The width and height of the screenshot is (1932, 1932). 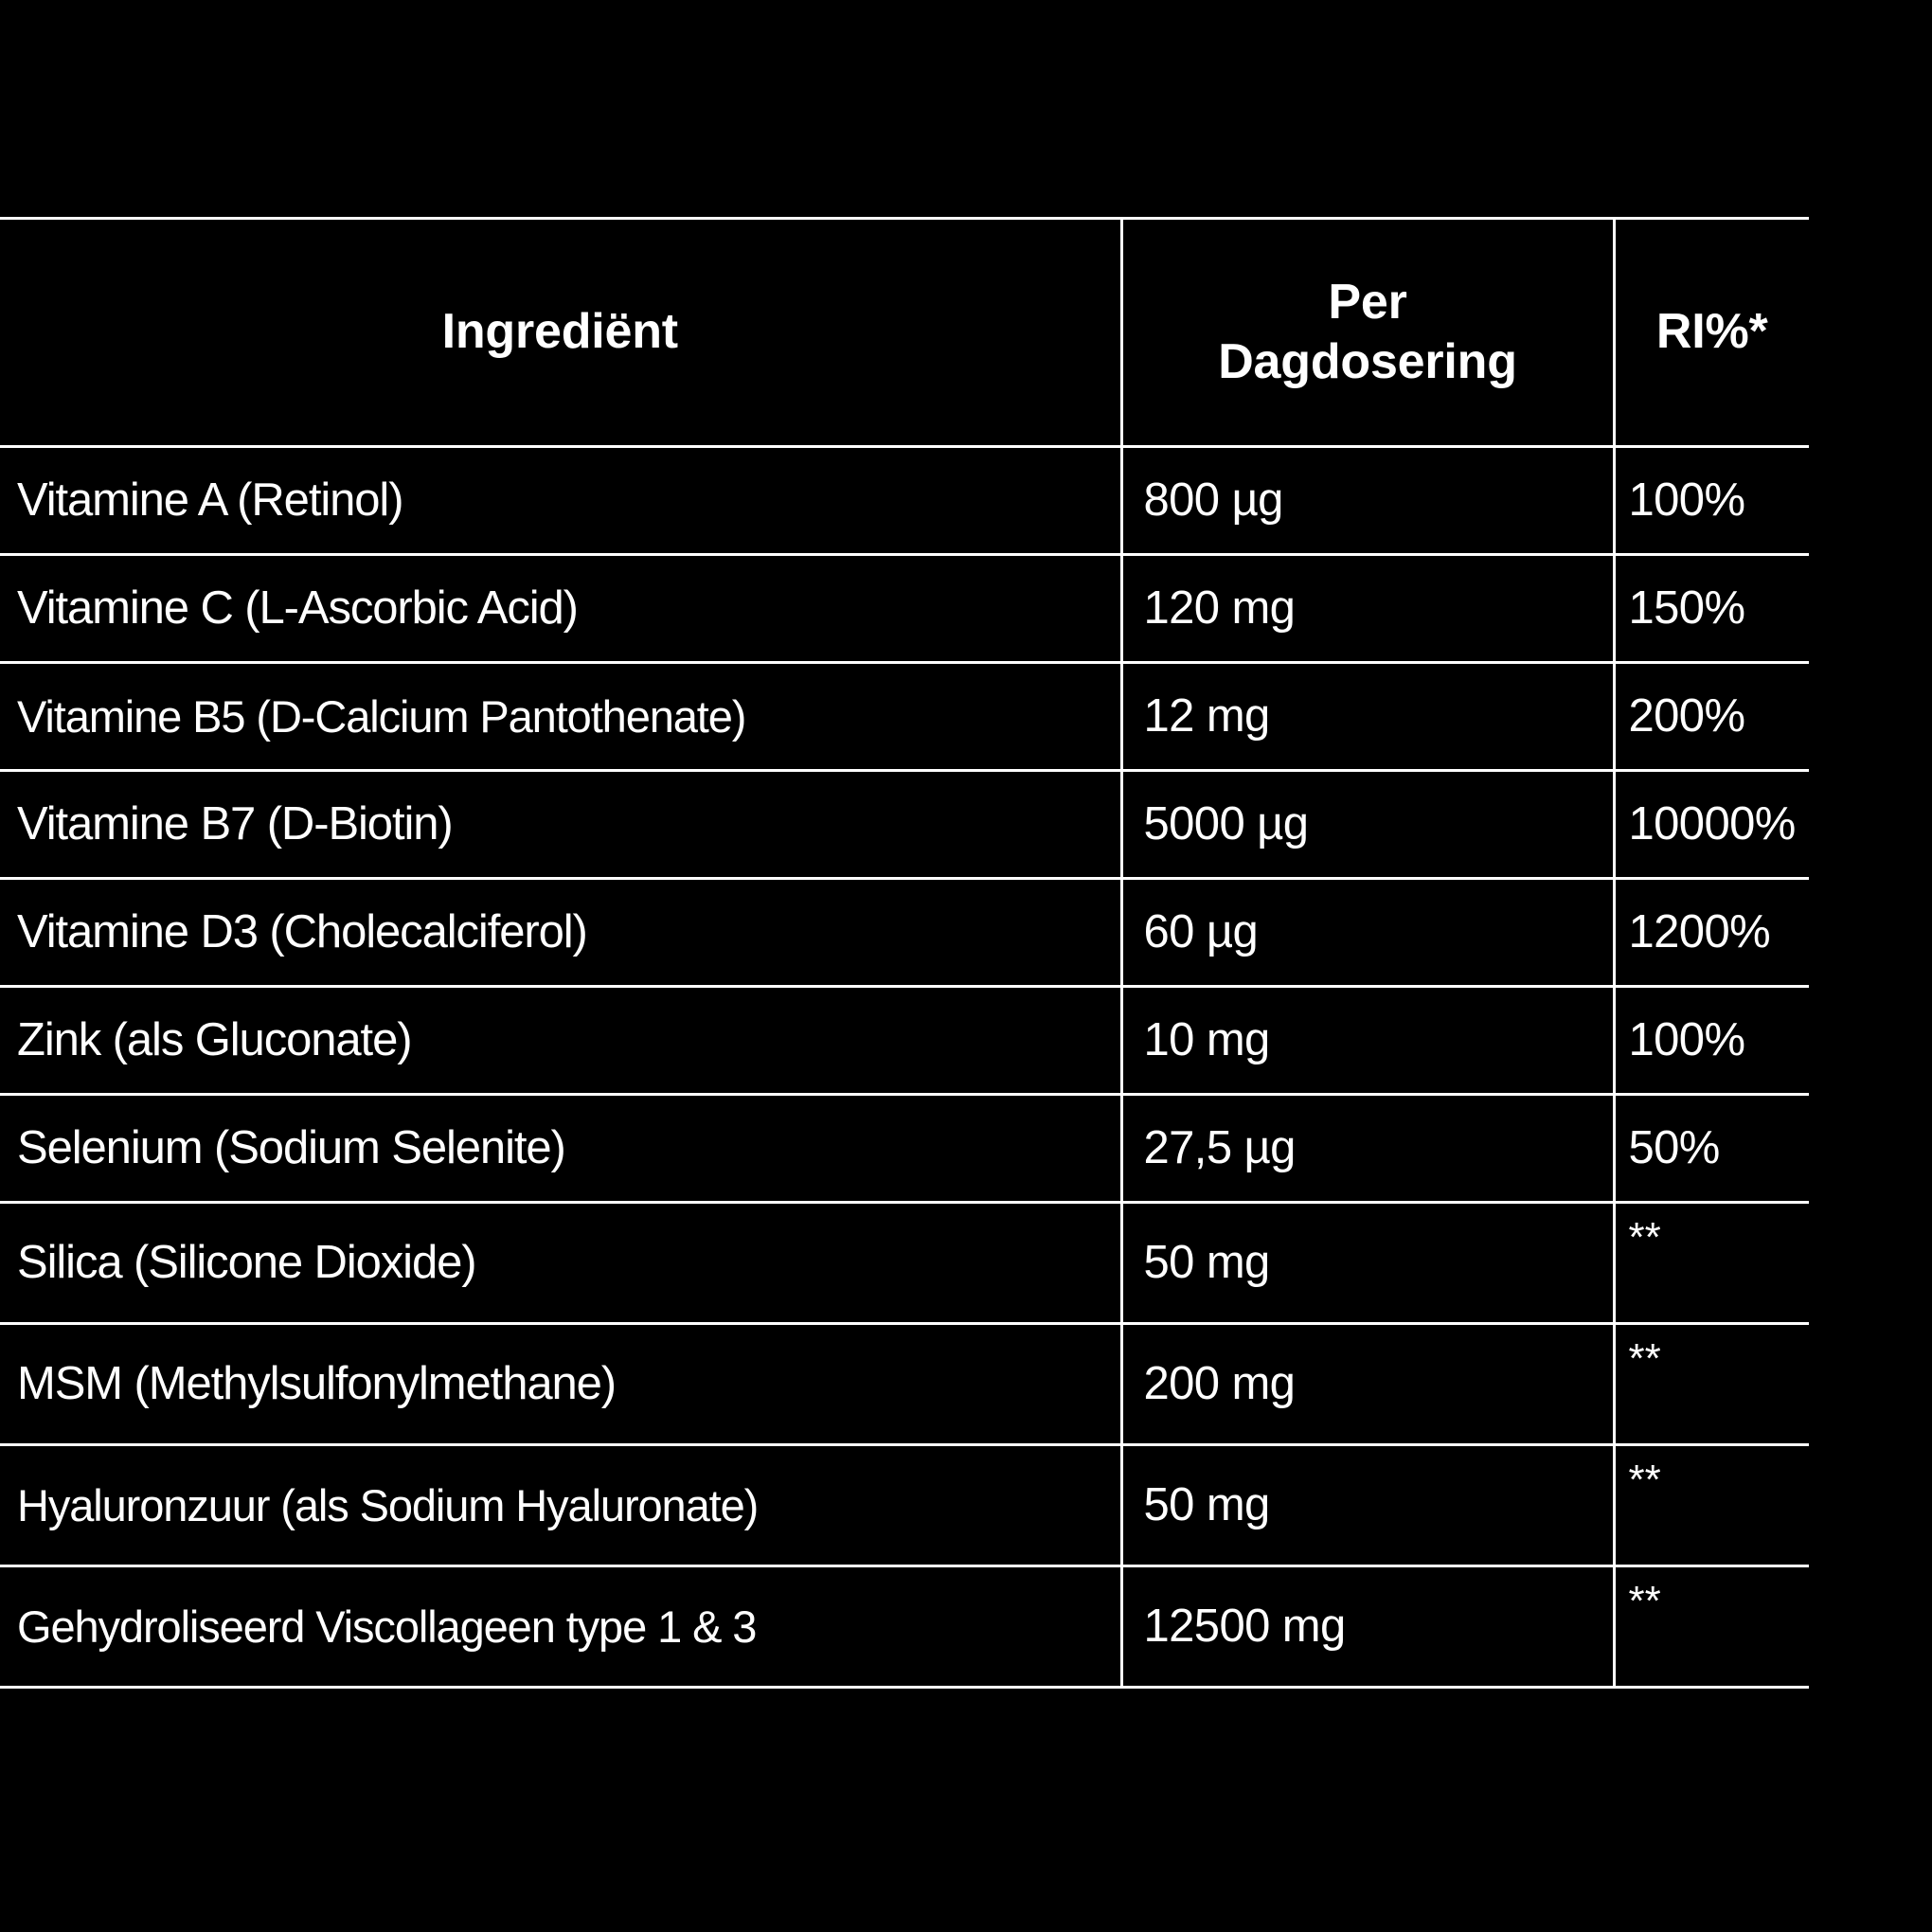 What do you see at coordinates (1368, 333) in the screenshot?
I see `column-header-per-dagdosering: Per Dagdosering` at bounding box center [1368, 333].